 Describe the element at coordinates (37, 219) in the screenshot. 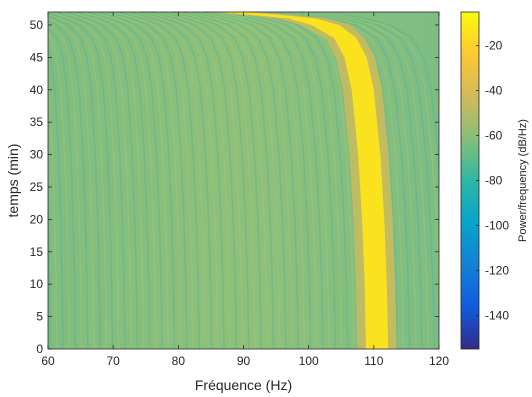

I see `y-tick-label: 20` at that location.